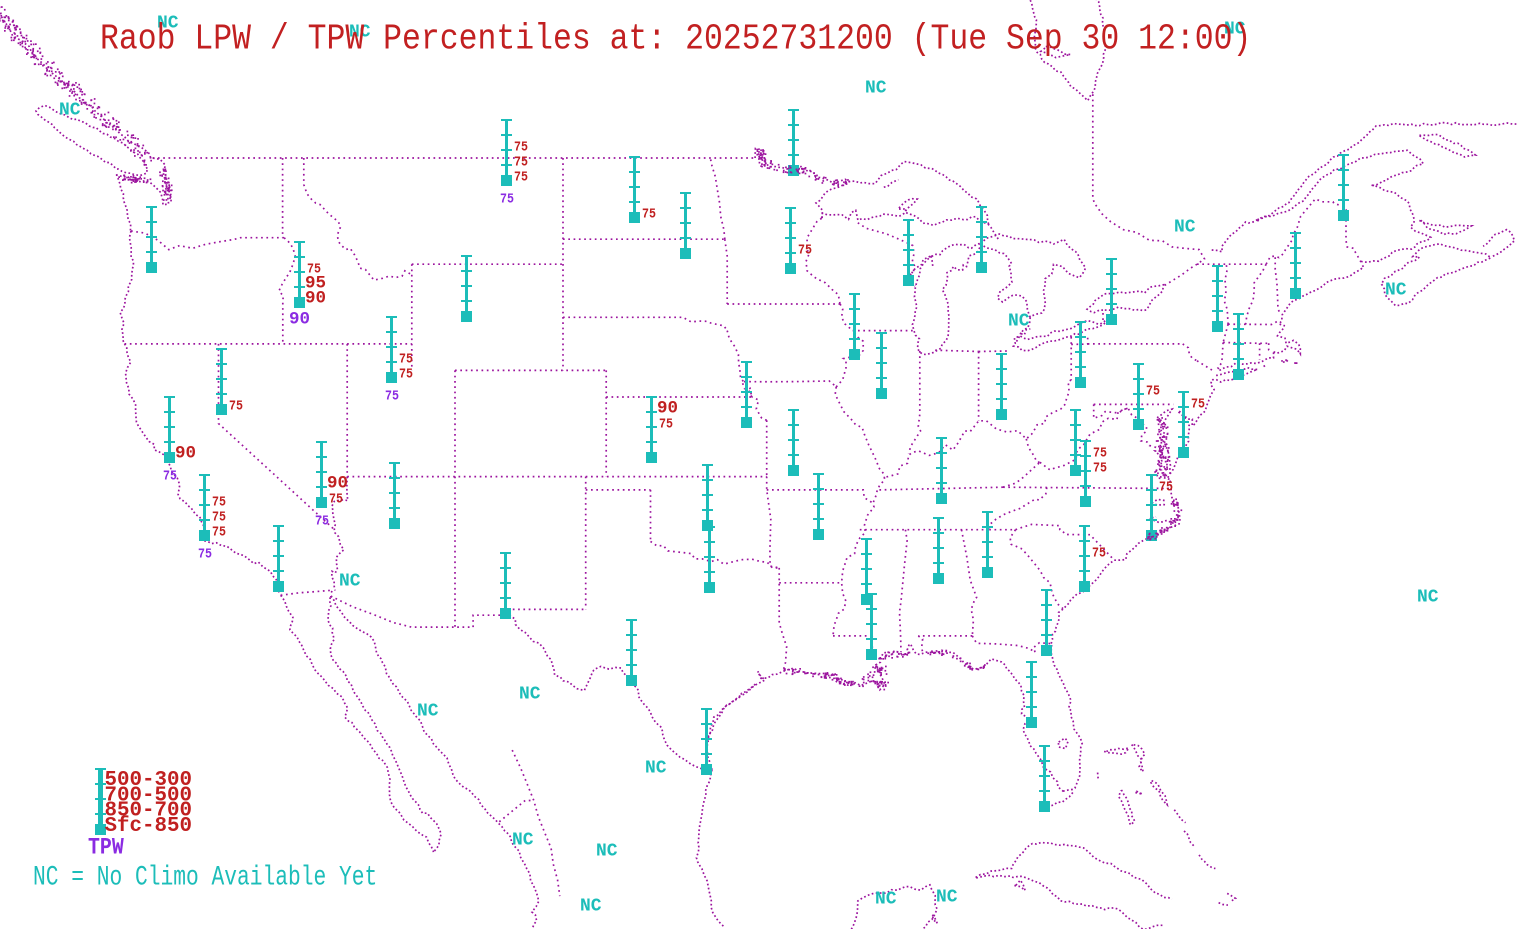 This screenshot has width=1517, height=929. What do you see at coordinates (205, 878) in the screenshot?
I see `svg-text: NC = No Climo Available Yet` at bounding box center [205, 878].